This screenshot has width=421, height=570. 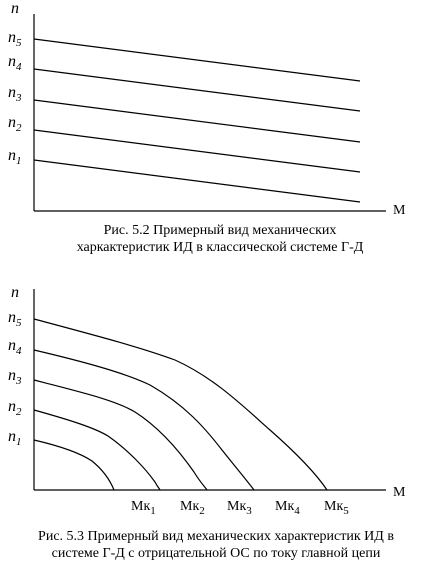 What do you see at coordinates (192, 508) in the screenshot?
I see `fig2-torque-label-mk2: Mк2` at bounding box center [192, 508].